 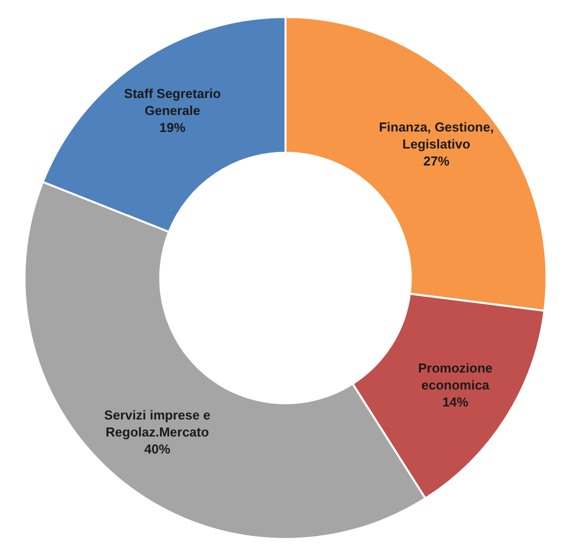 What do you see at coordinates (436, 136) in the screenshot?
I see `slice-label: Finanza, Gestione, Legislativo` at bounding box center [436, 136].